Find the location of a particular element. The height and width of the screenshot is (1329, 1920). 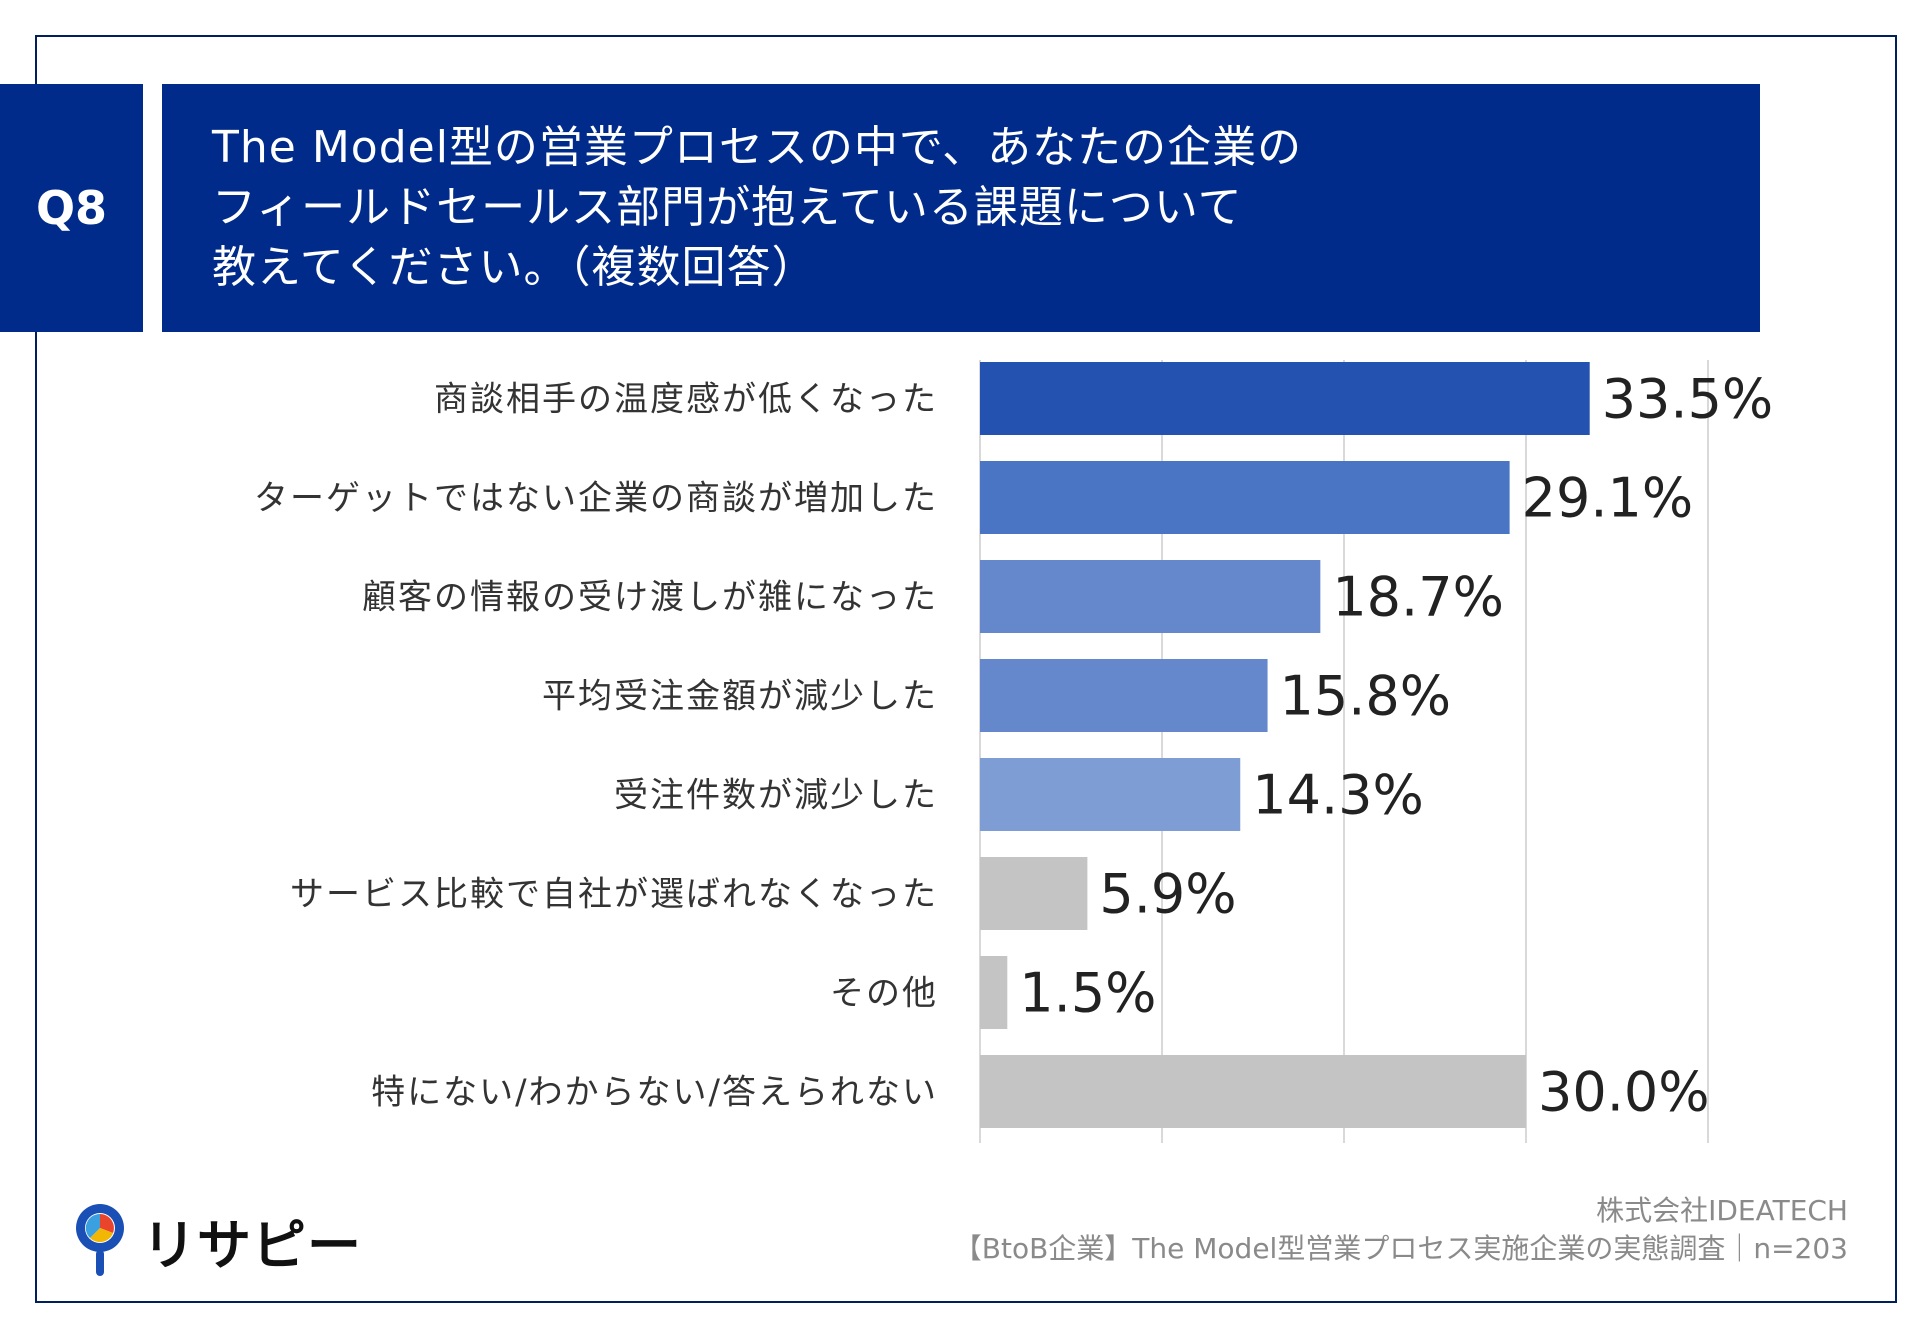

category-label: サービス比較で自社が選ばれなくなった is located at coordinates (614, 895).